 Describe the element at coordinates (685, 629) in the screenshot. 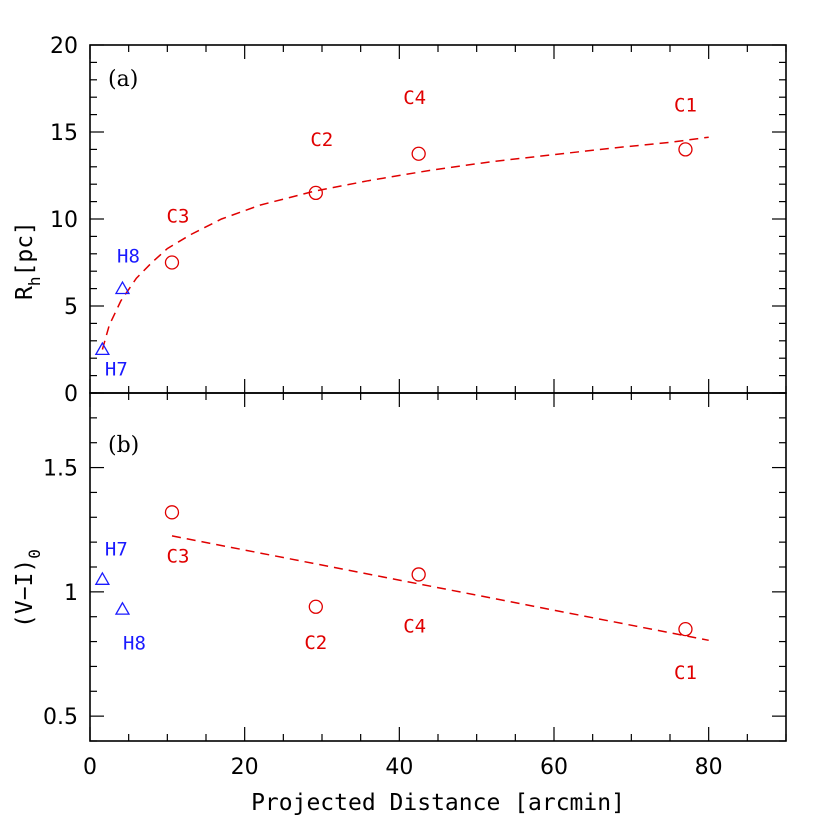

I see `panel-b-point-c1` at that location.